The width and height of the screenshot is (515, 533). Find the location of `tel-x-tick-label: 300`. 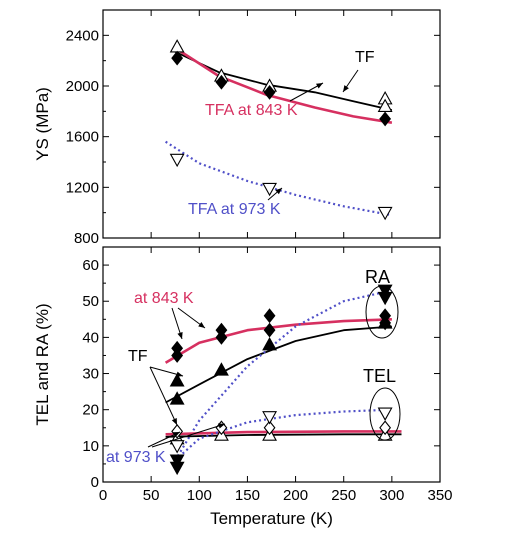

tel-x-tick-label: 300 is located at coordinates (391, 495).